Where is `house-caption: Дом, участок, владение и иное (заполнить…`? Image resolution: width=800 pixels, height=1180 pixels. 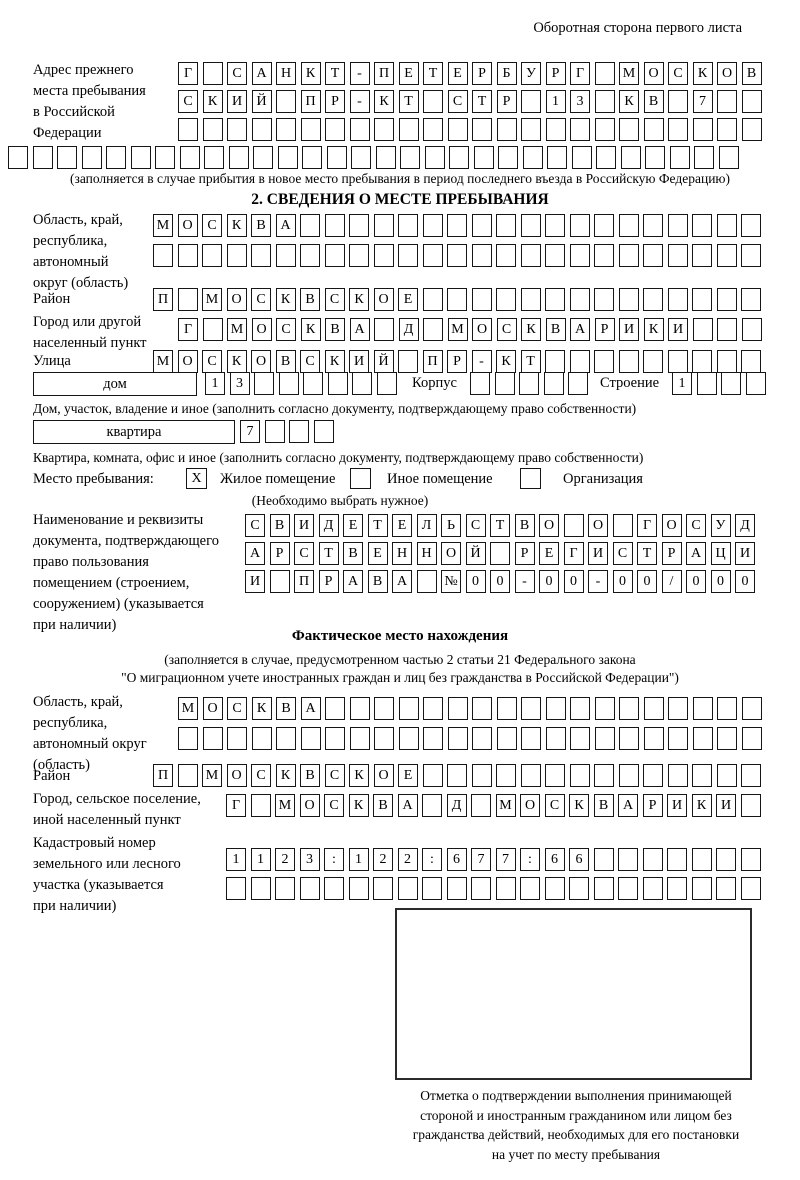 house-caption: Дом, участок, владение и иное (заполнить… is located at coordinates (335, 408).